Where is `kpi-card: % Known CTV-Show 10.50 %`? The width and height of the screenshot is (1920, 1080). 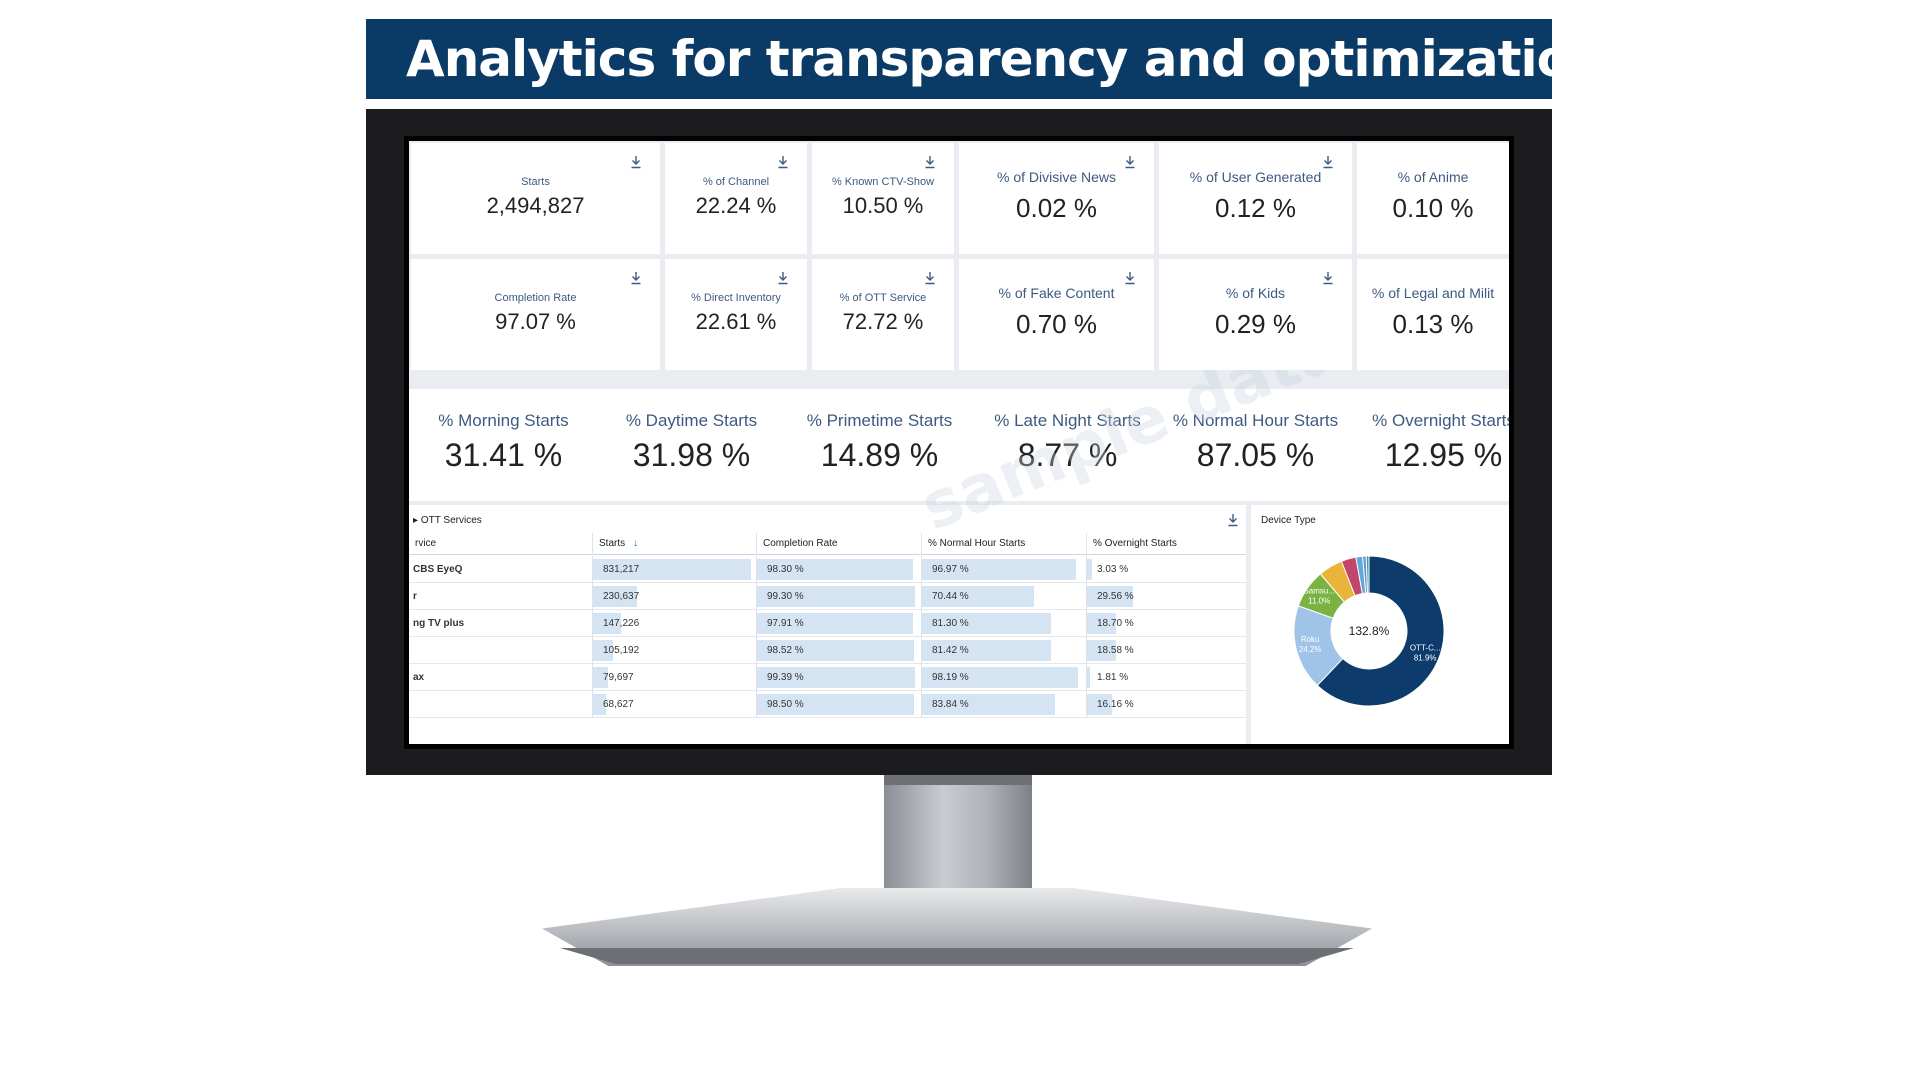 kpi-card: % Known CTV-Show 10.50 % is located at coordinates (883, 198).